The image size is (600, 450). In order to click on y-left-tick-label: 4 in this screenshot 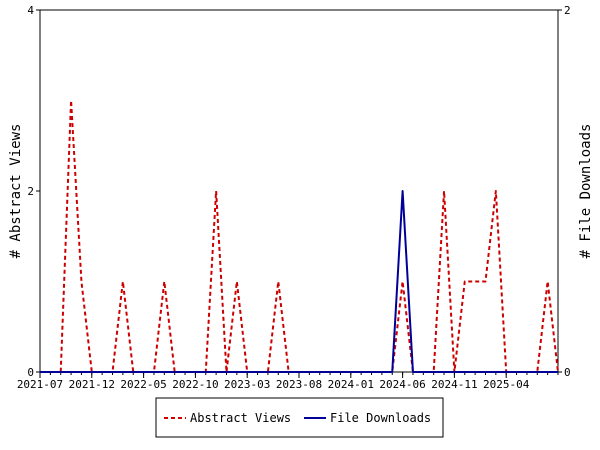, I will do `click(30, 10)`.